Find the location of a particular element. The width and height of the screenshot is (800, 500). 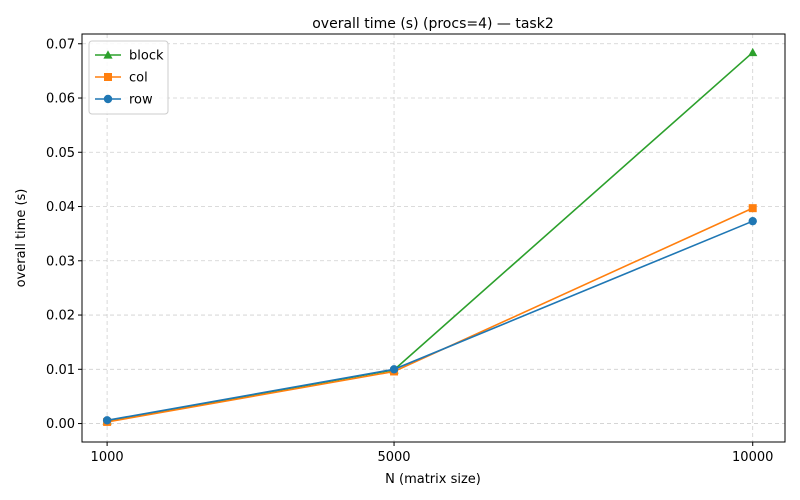

legend-label-block: block is located at coordinates (146, 56).